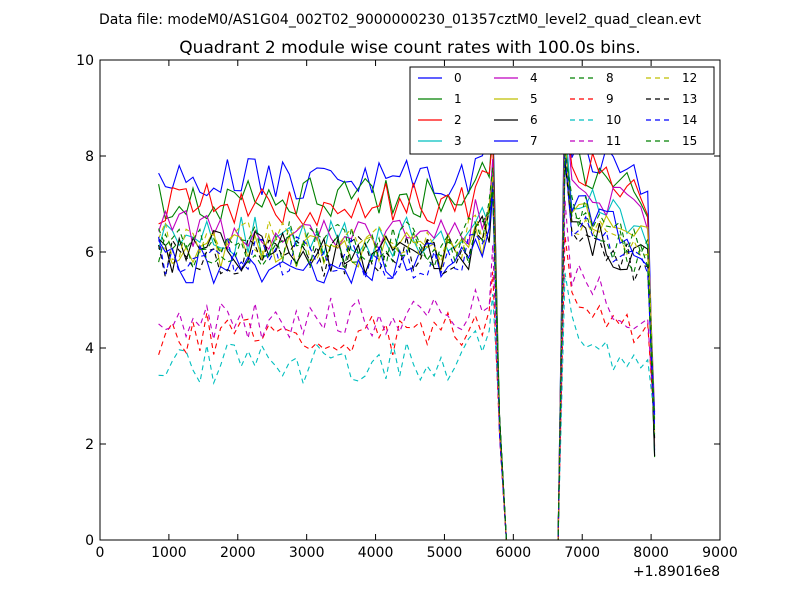 This screenshot has height=600, width=800. I want to click on y-tick-label: 4, so click(89, 349).